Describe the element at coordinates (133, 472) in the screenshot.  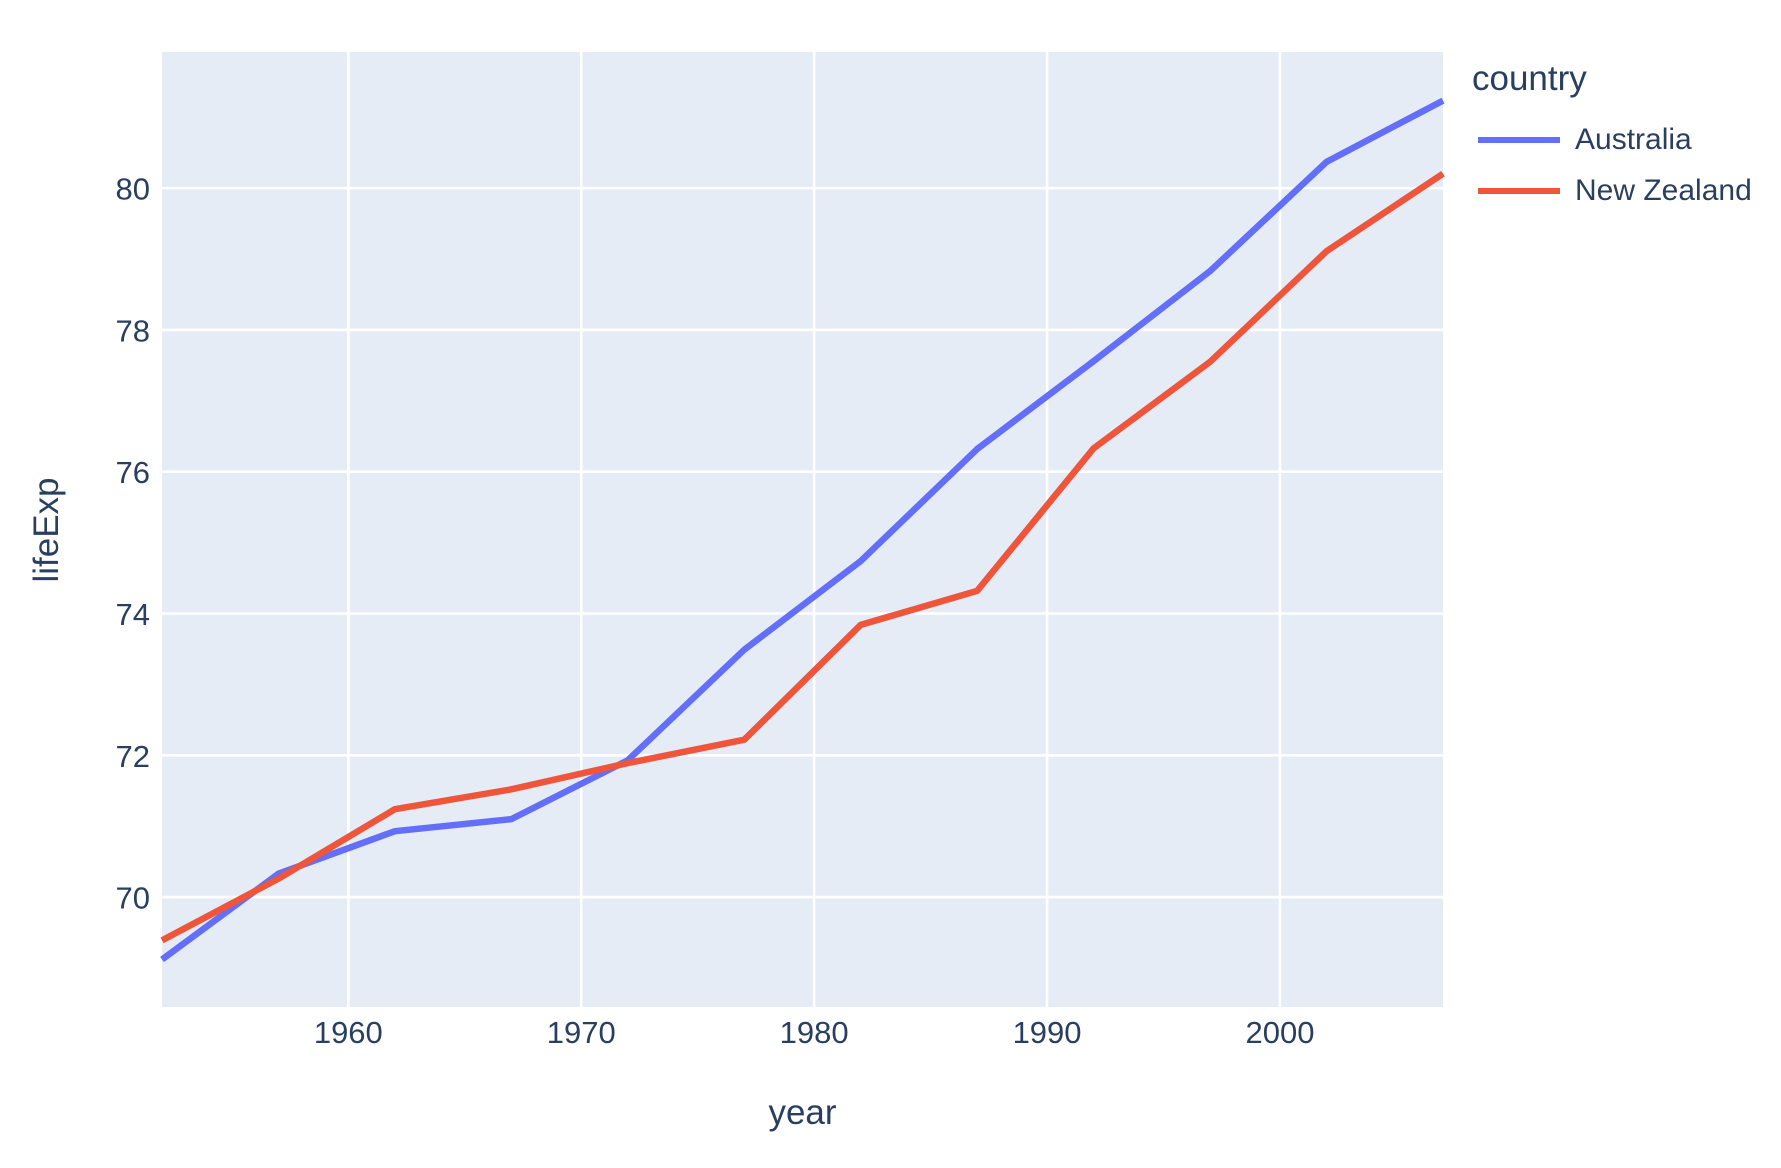
I see `y-tick-label: 76` at that location.